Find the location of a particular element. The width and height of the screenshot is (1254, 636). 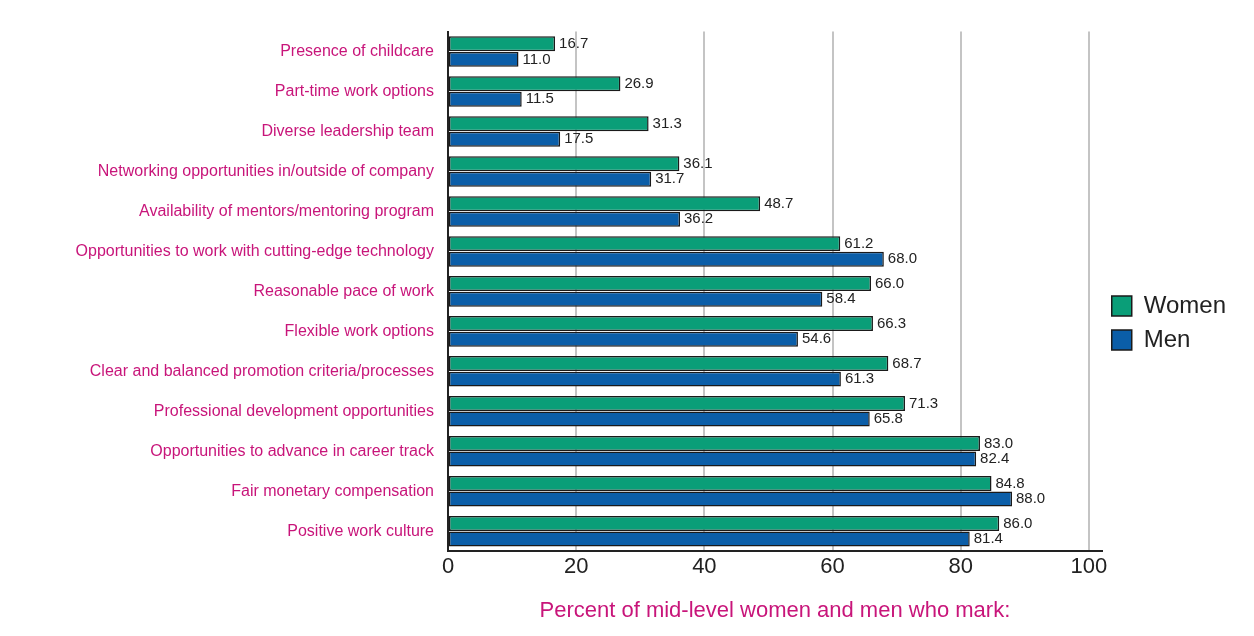

y-tick-label: Opportunities to work with cutting-edge technology is located at coordinates (254, 250).